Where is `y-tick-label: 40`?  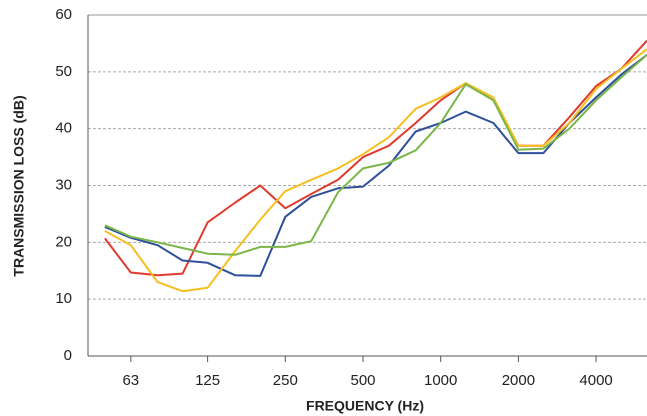
y-tick-label: 40 is located at coordinates (63, 128).